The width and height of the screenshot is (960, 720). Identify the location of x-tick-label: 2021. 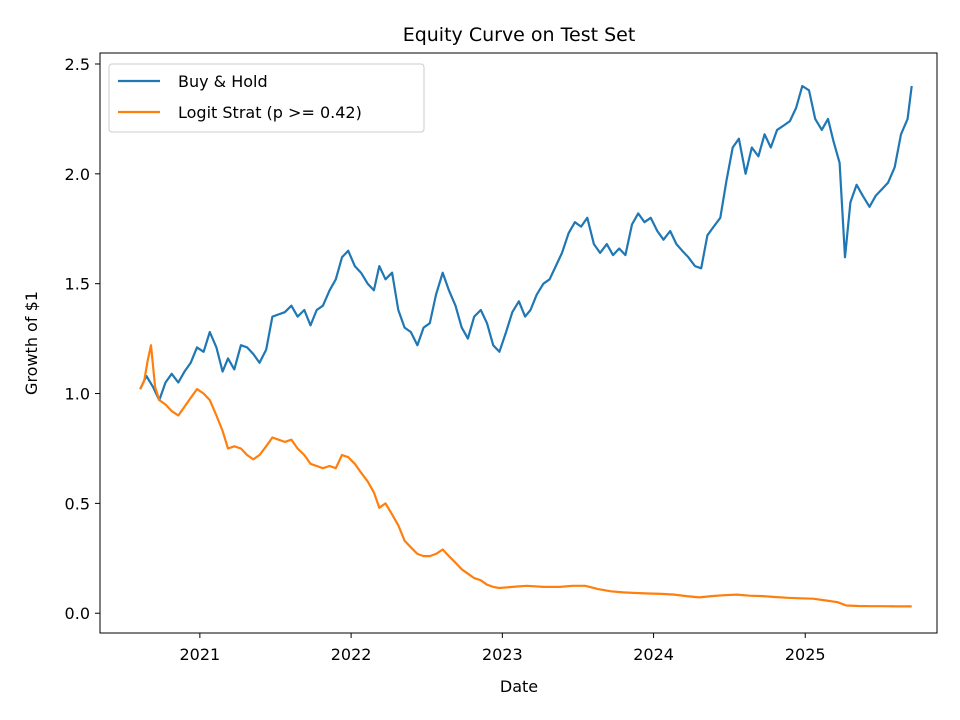
(200, 654).